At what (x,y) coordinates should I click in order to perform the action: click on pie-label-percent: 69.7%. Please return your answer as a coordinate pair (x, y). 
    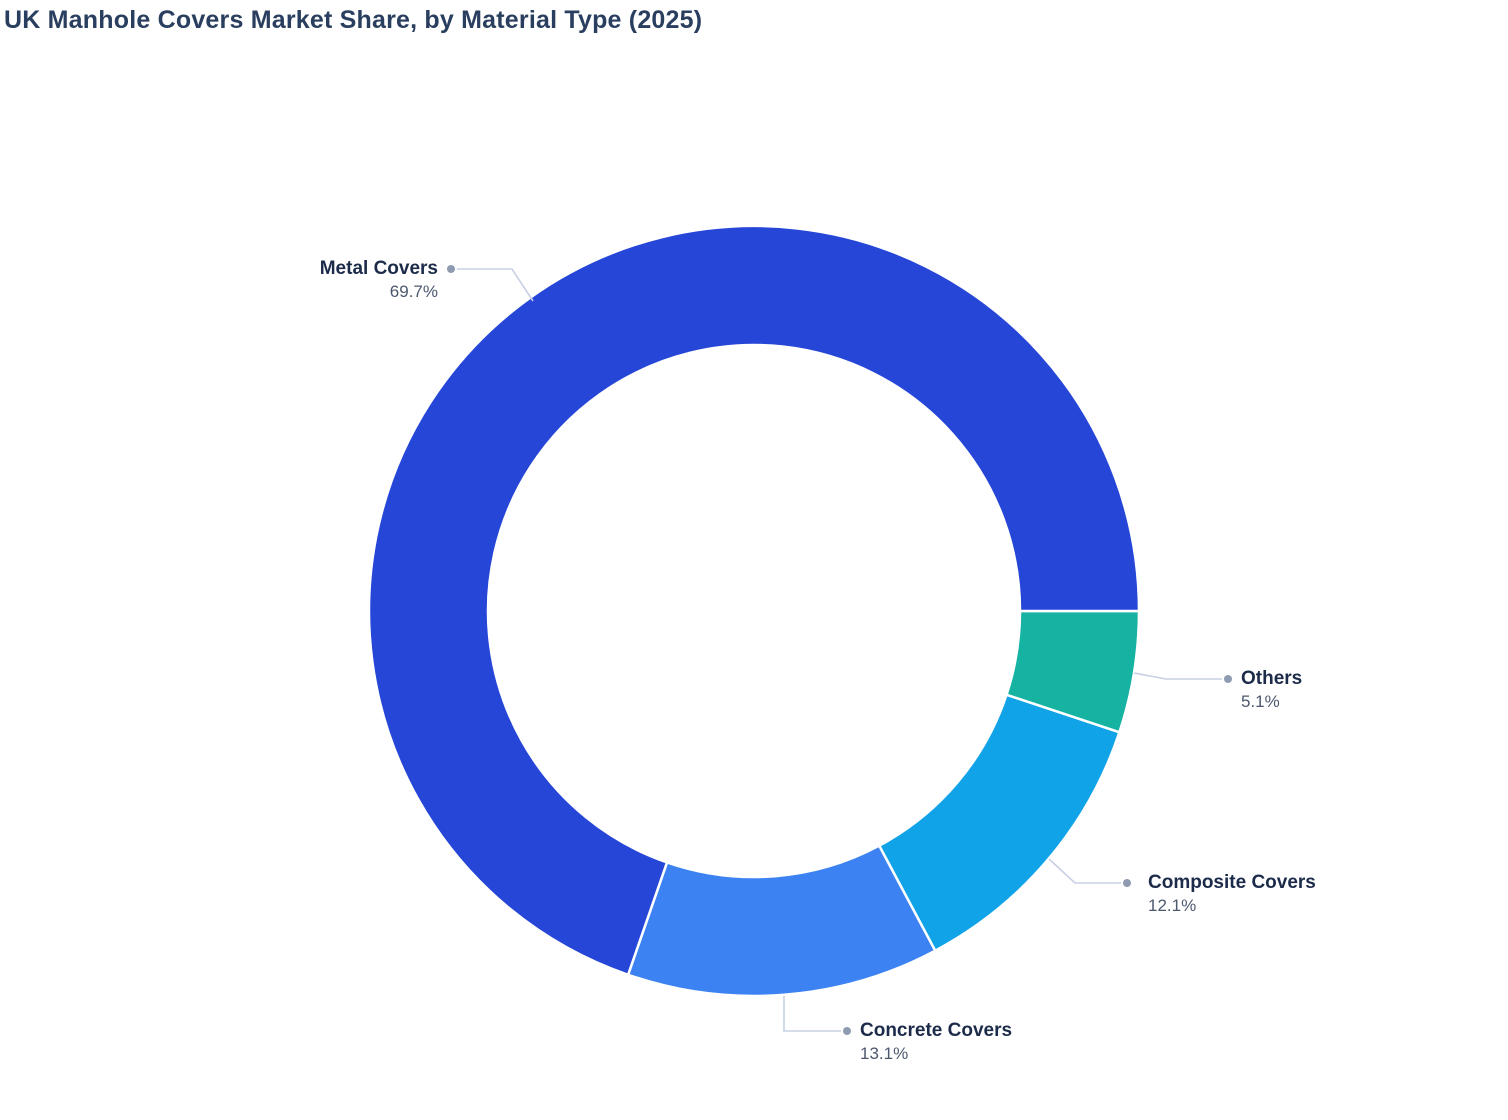
    Looking at the image, I should click on (413, 291).